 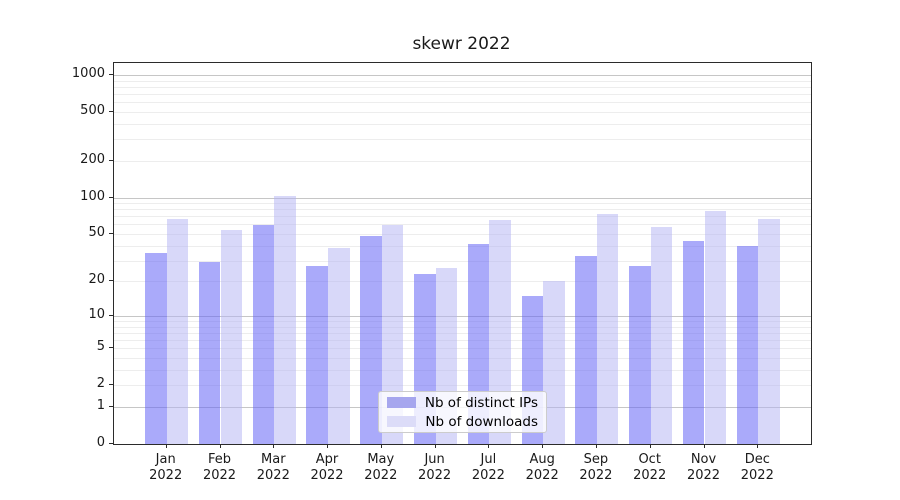 What do you see at coordinates (166, 467) in the screenshot?
I see `x-tick-label-jan: Jan 2022` at bounding box center [166, 467].